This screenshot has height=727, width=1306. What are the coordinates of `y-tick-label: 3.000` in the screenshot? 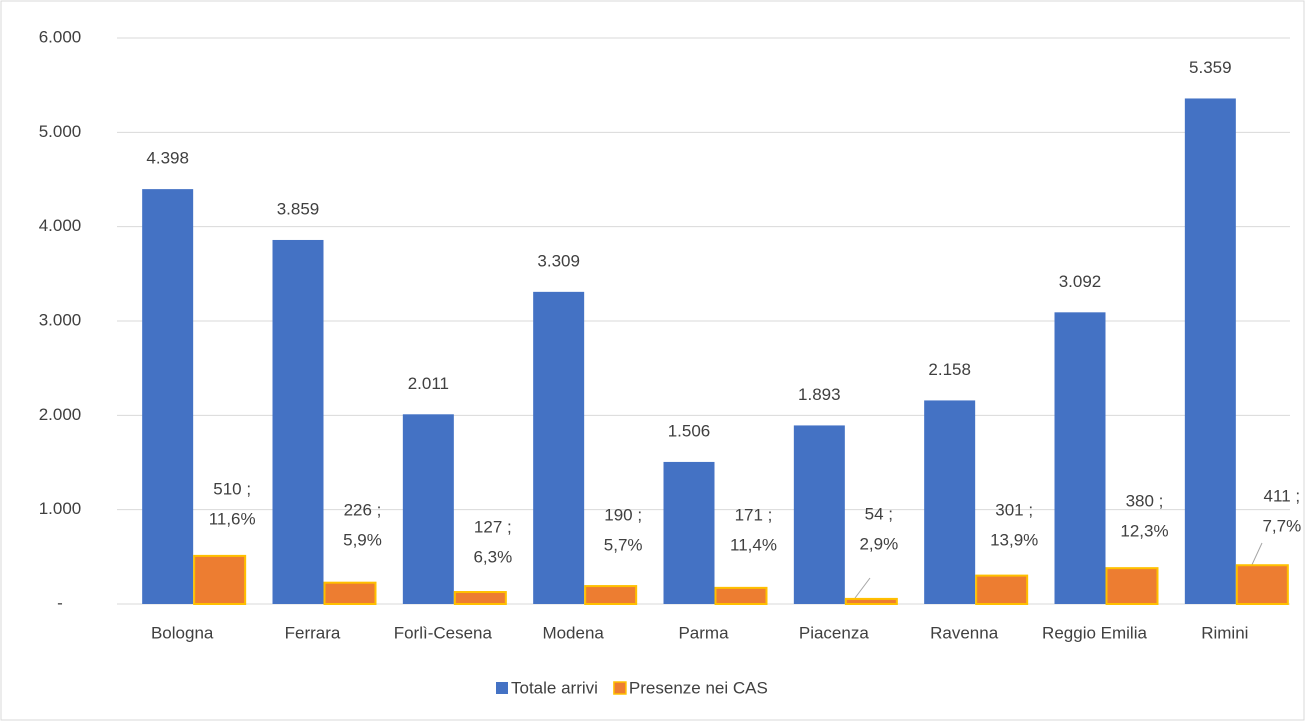 It's located at (60, 319).